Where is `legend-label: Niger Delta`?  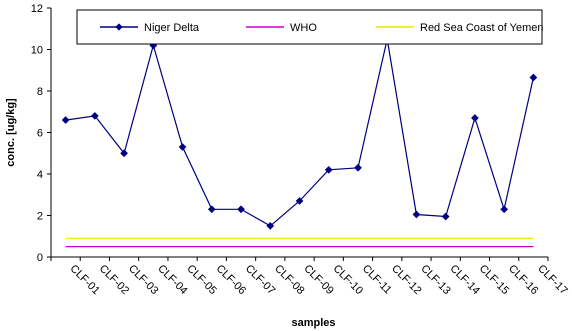 legend-label: Niger Delta is located at coordinates (172, 28).